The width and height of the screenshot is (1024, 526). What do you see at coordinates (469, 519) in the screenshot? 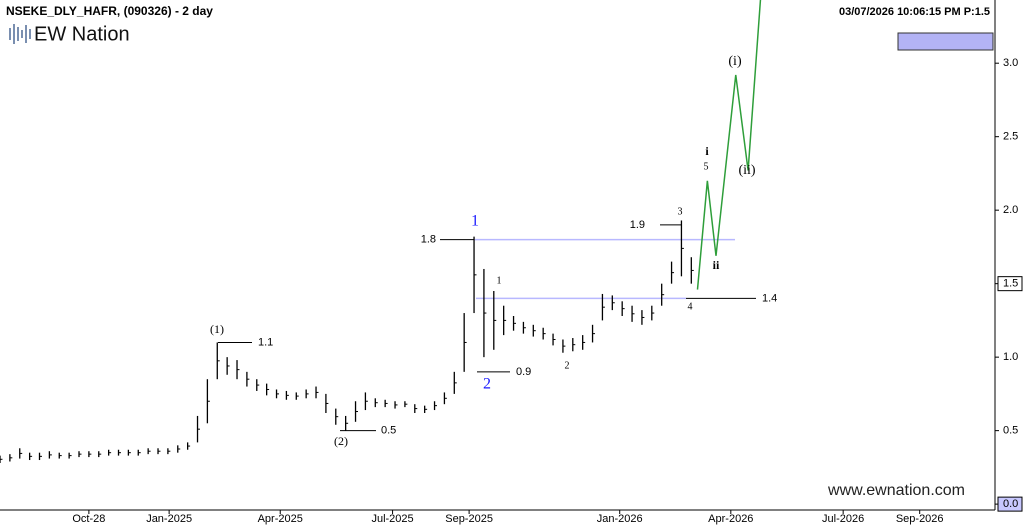
I see `x-tick-label: Sep-2025` at bounding box center [469, 519].